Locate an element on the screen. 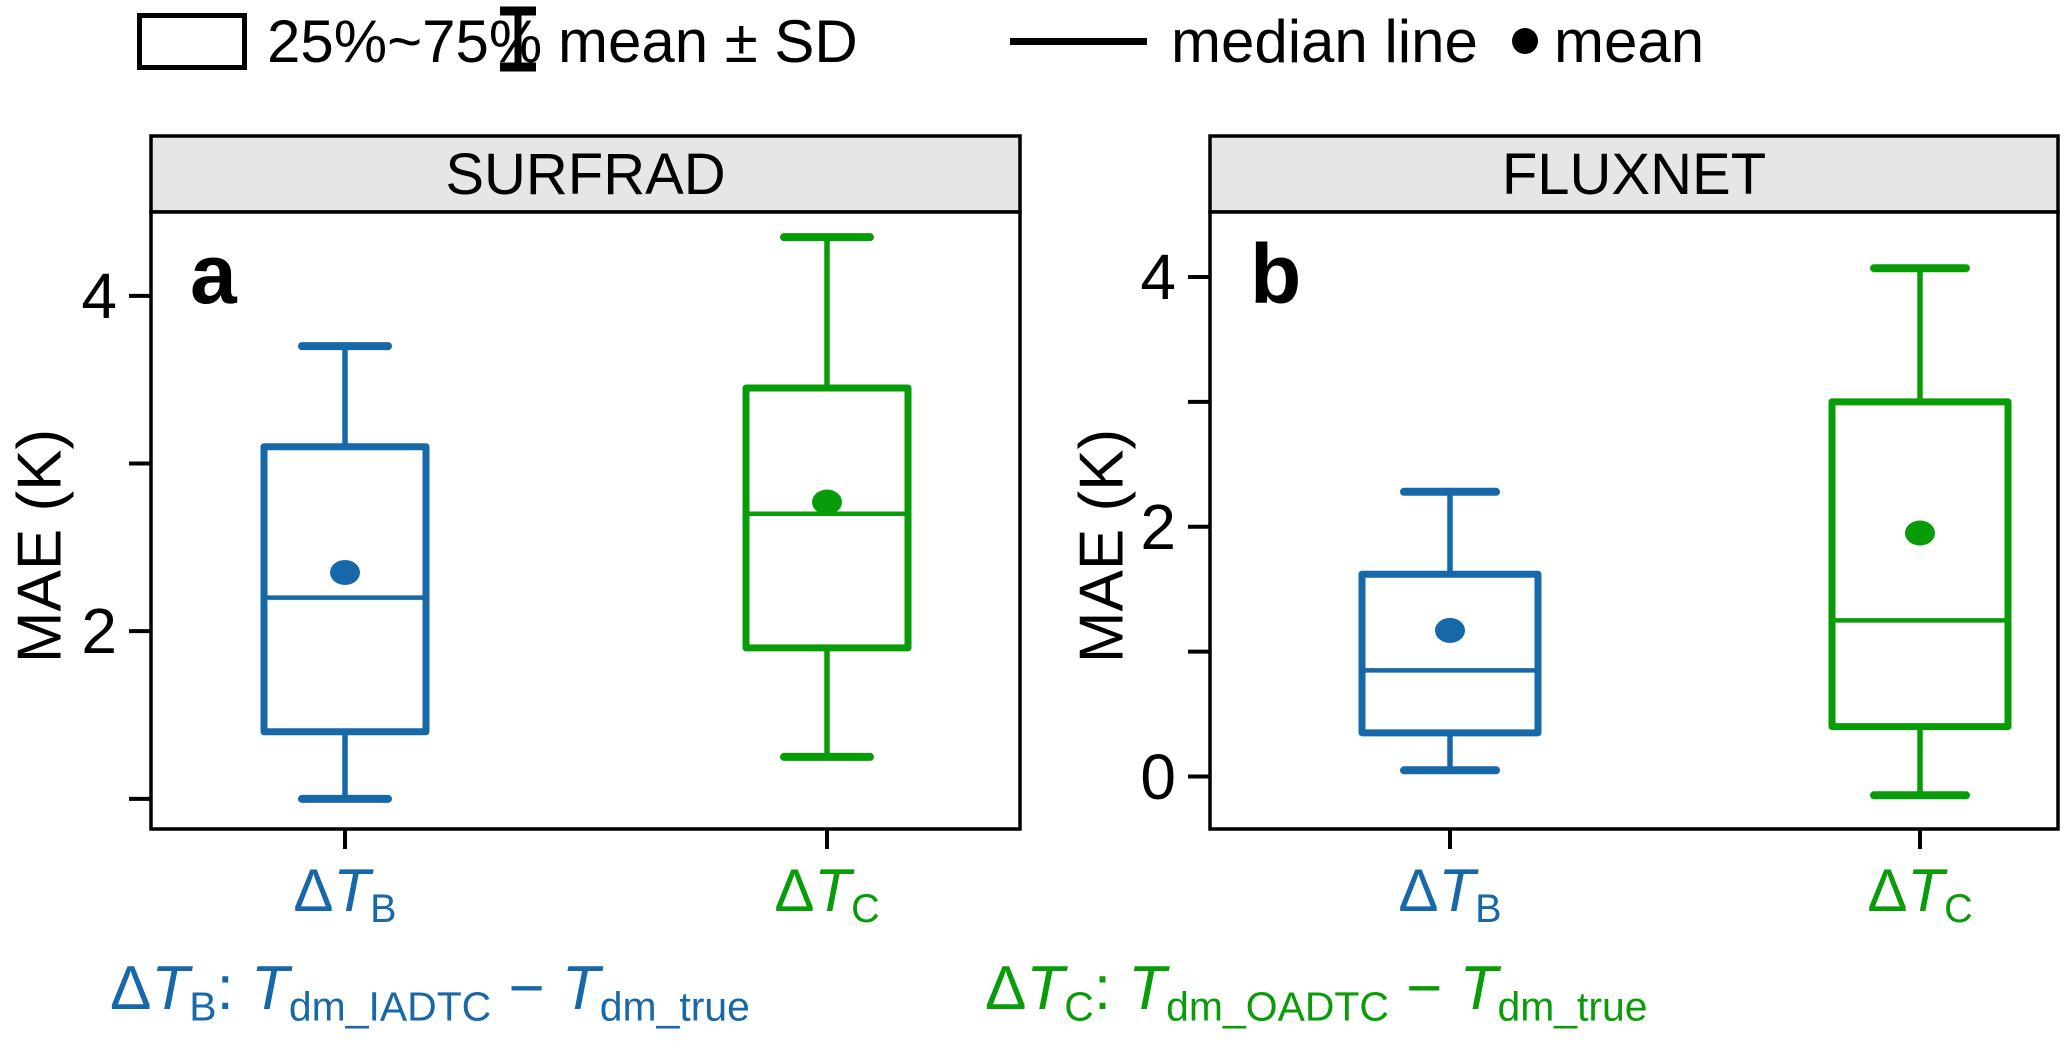  median-line-icon is located at coordinates (1078, 41).